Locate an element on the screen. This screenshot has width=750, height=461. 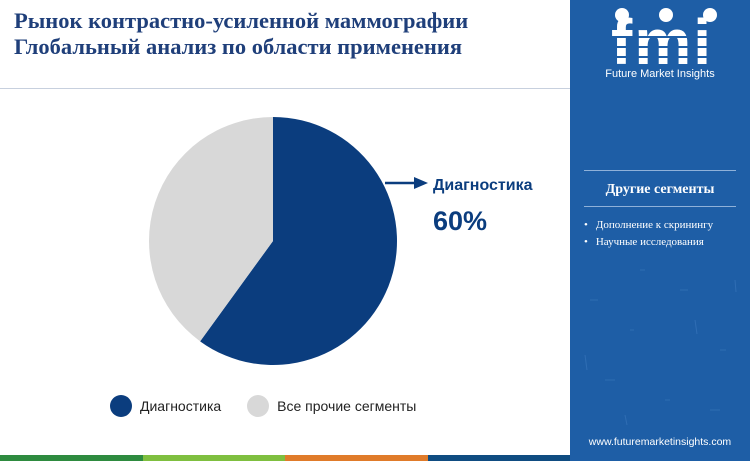
list-item: Дополнение к скринингу is located at coordinates (648, 225).